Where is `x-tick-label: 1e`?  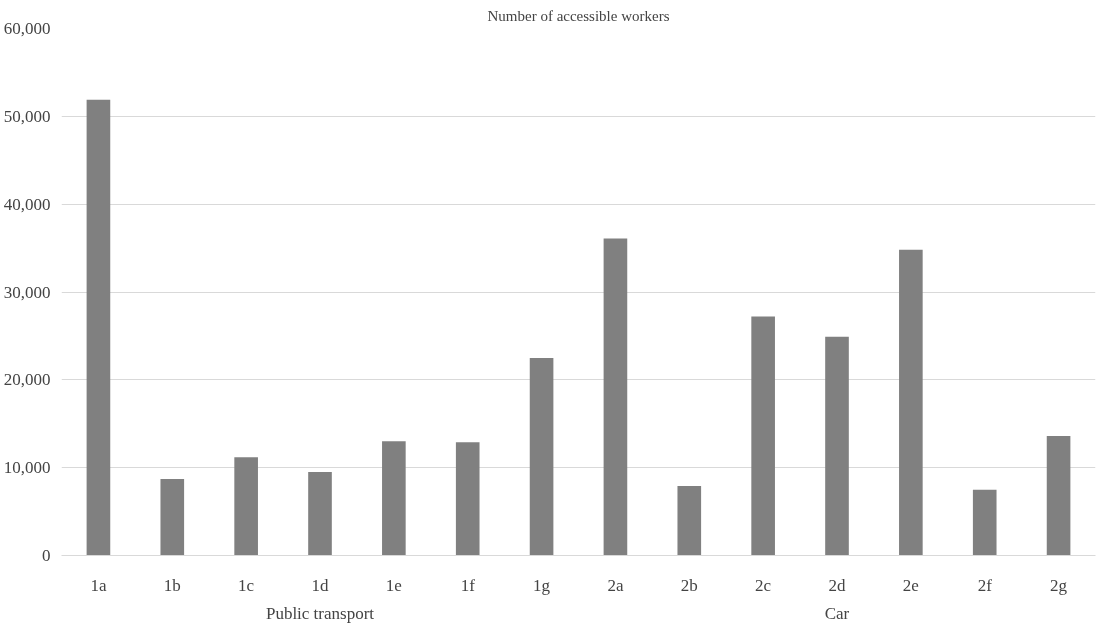
x-tick-label: 1e is located at coordinates (393, 585).